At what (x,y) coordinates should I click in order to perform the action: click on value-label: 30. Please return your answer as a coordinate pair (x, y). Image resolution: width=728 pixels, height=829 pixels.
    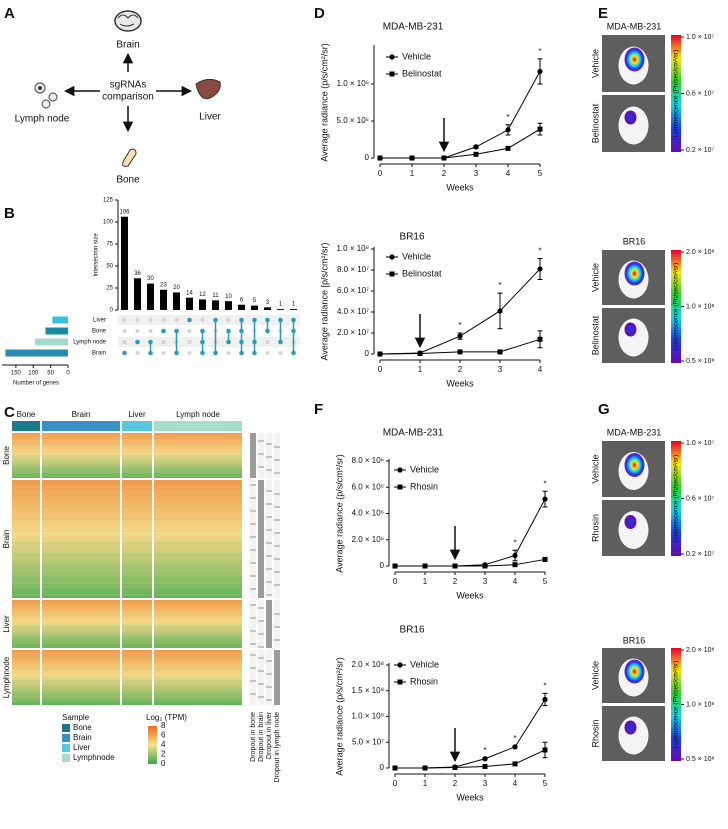
    Looking at the image, I should click on (150, 279).